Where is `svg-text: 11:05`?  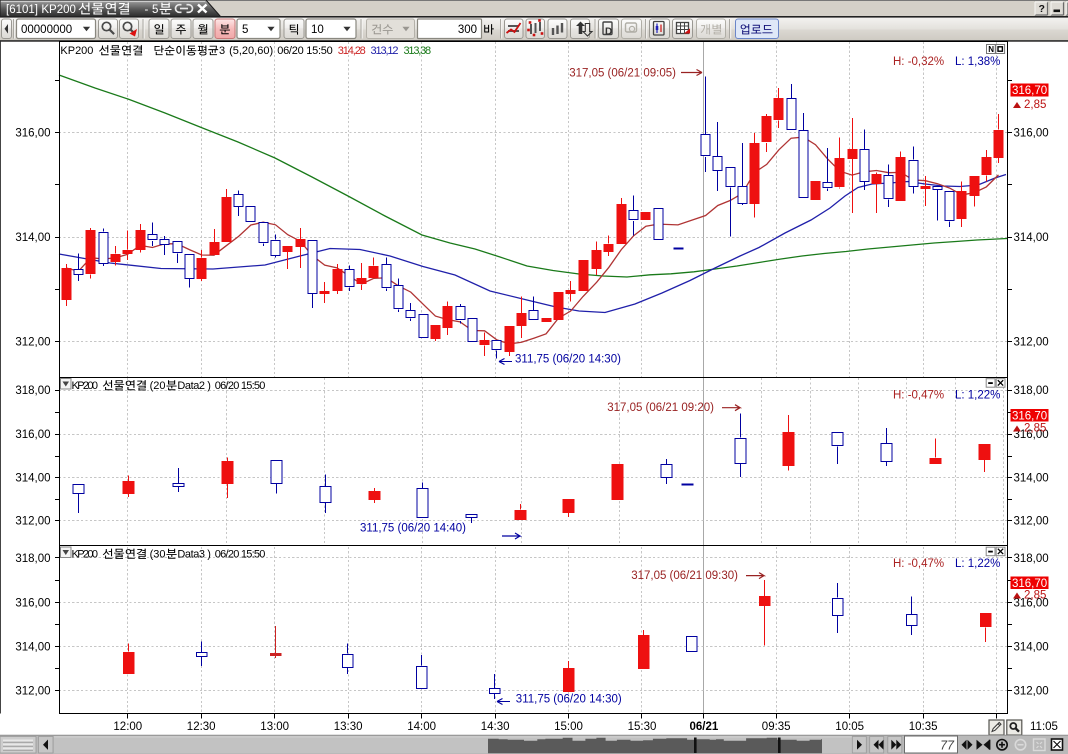 svg-text: 11:05 is located at coordinates (1044, 727).